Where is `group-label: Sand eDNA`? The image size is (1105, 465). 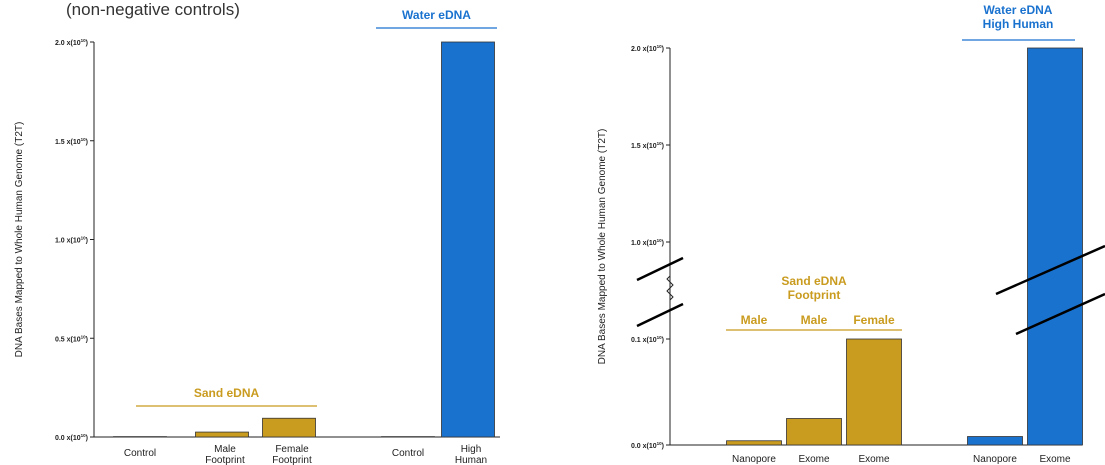
group-label: Sand eDNA is located at coordinates (227, 393).